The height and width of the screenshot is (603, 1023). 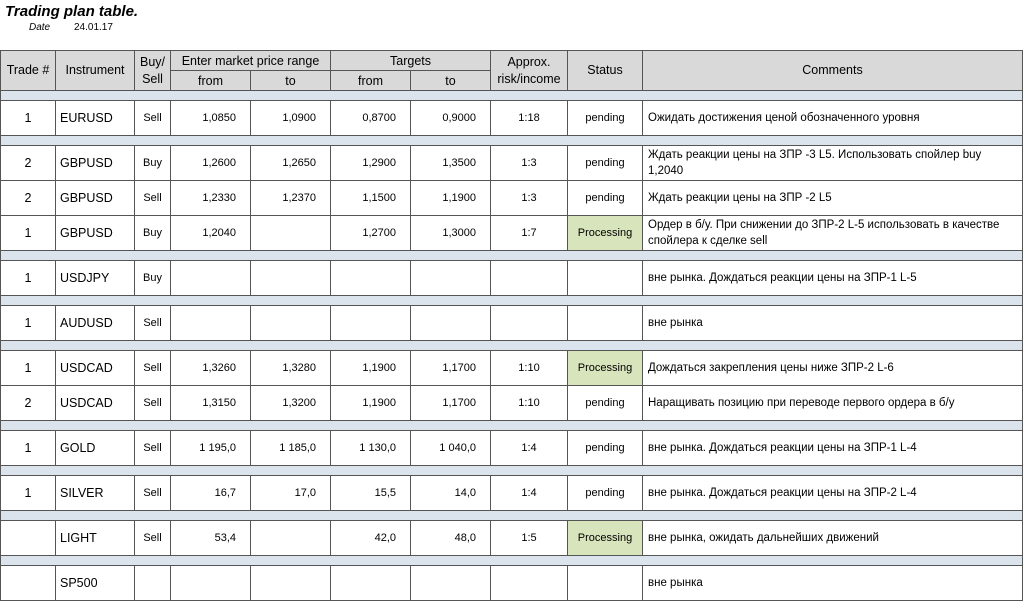 What do you see at coordinates (529, 118) in the screenshot?
I see `risk-income: 1:18` at bounding box center [529, 118].